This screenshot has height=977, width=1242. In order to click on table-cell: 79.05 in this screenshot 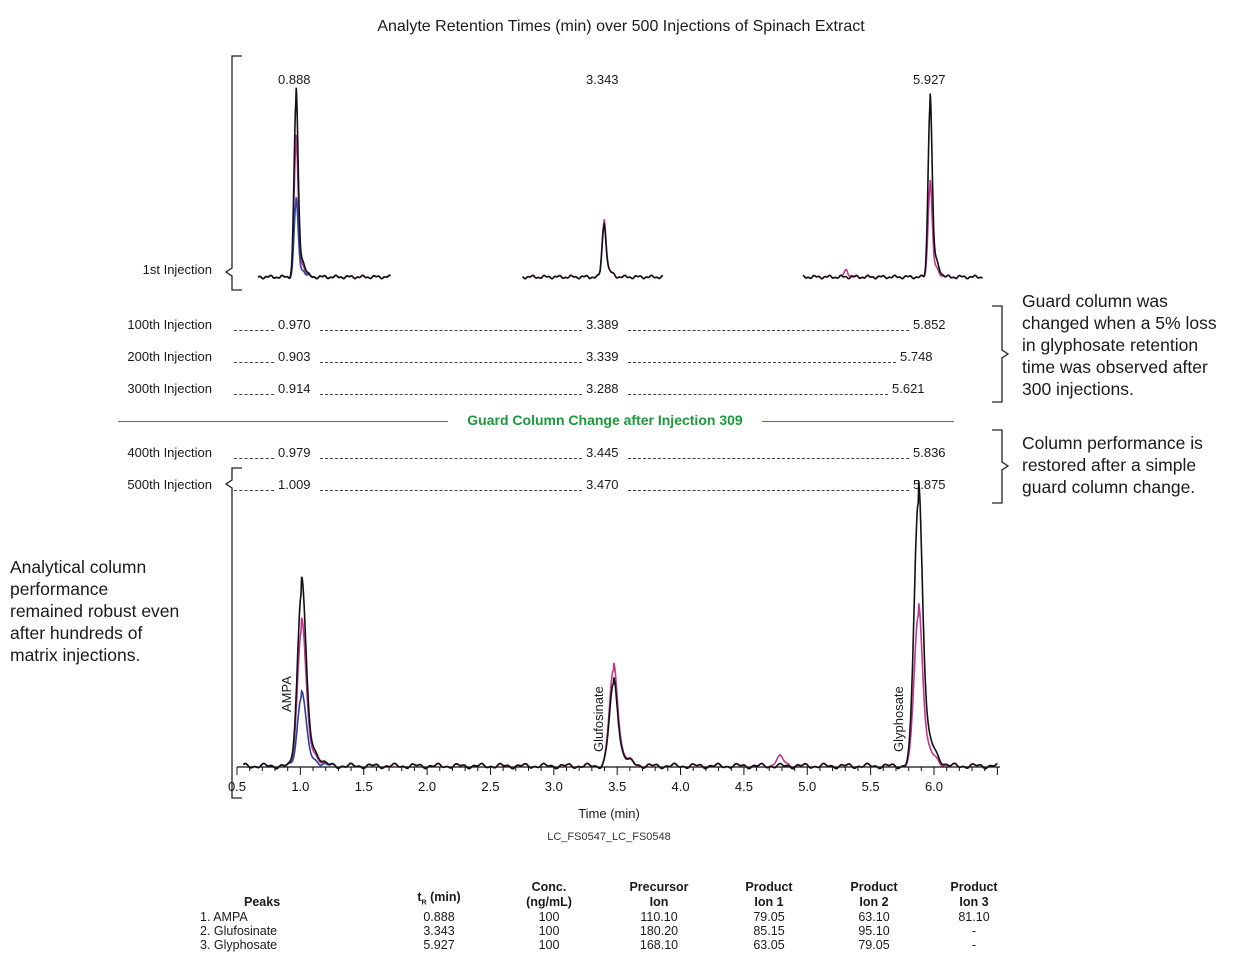, I will do `click(874, 945)`.